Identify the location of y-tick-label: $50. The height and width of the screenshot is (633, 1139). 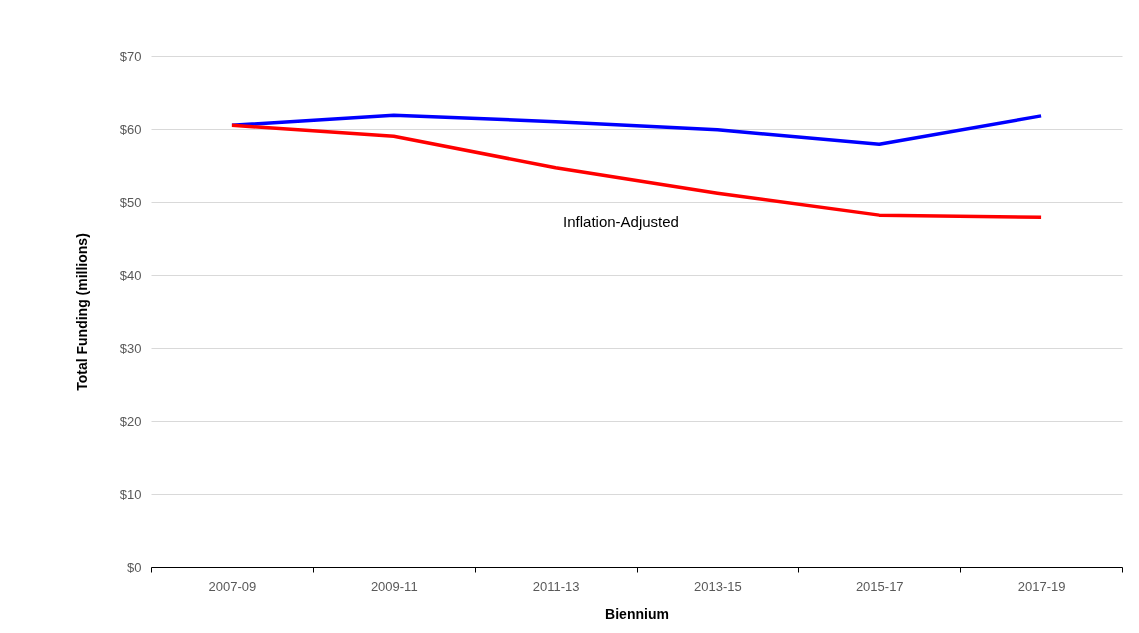
(130, 202).